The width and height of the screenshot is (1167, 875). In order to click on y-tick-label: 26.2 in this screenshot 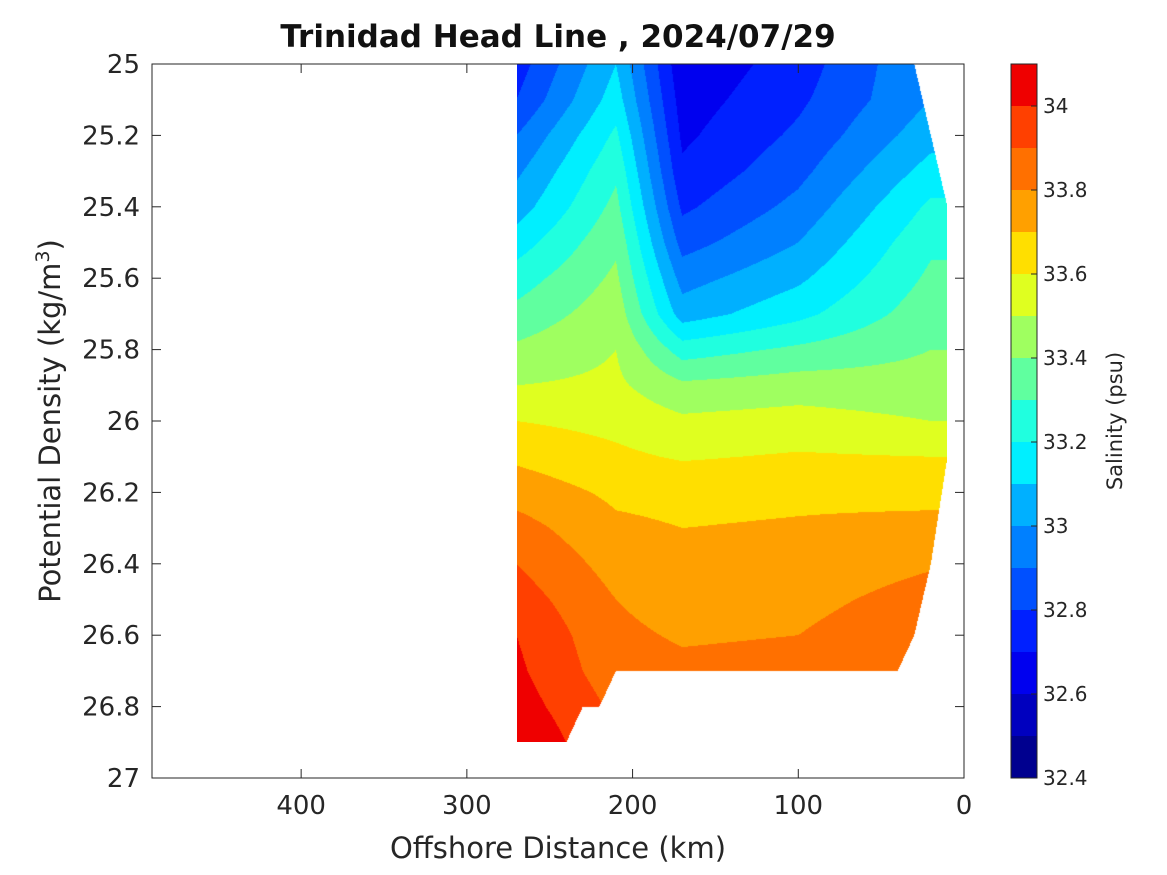, I will do `click(111, 493)`.